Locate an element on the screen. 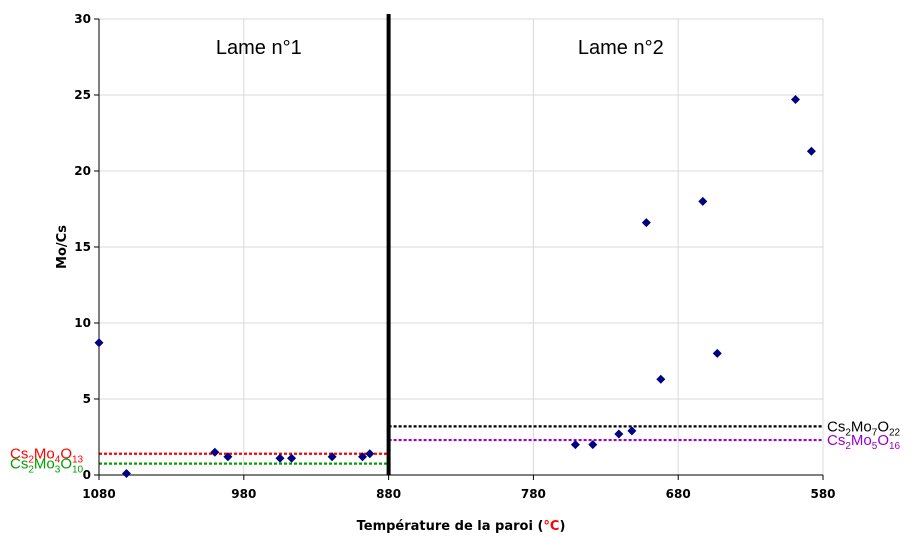 This screenshot has height=538, width=914. formula-label: Cs2Mo5O16 is located at coordinates (864, 442).